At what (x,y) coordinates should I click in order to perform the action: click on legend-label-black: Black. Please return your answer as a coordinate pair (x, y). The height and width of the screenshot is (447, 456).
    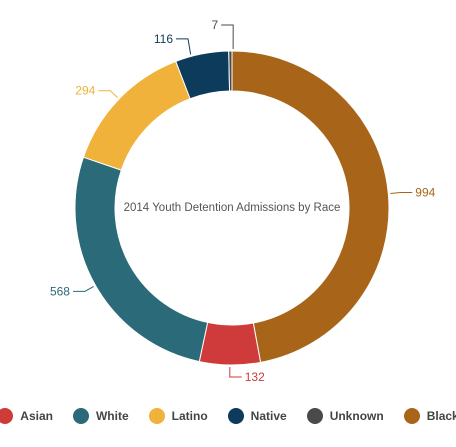
    Looking at the image, I should click on (441, 416).